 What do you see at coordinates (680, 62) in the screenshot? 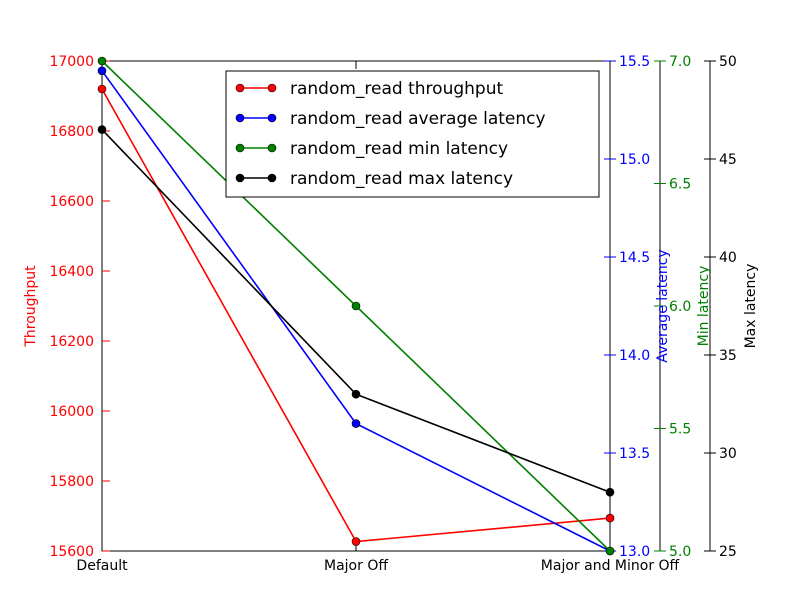
I see `min-tick-label: 7.0` at bounding box center [680, 62].